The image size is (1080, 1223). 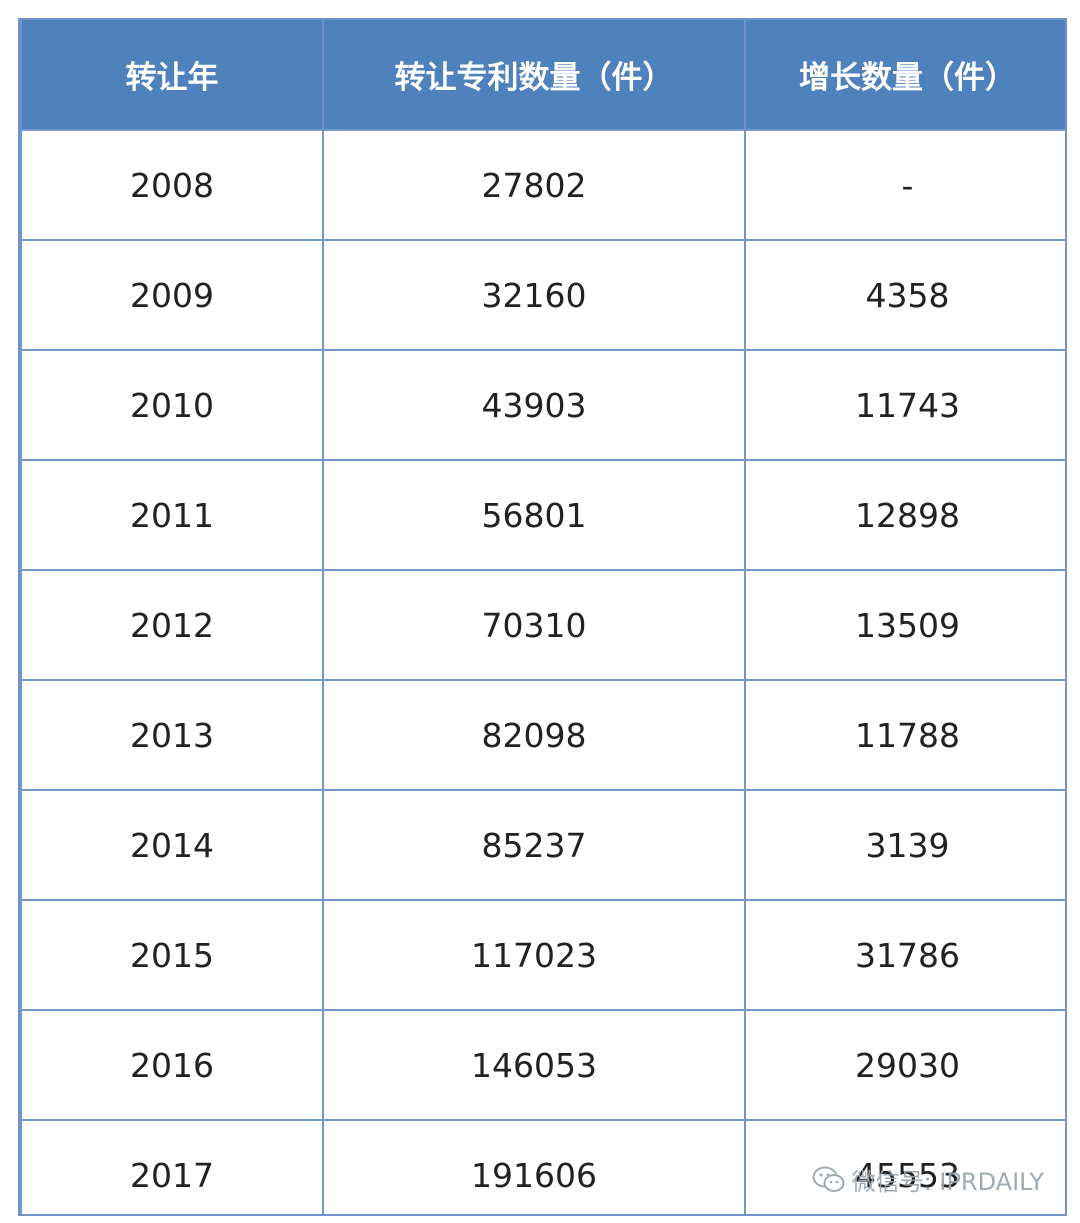 What do you see at coordinates (534, 1065) in the screenshot?
I see `cell-transfer-count: 146053` at bounding box center [534, 1065].